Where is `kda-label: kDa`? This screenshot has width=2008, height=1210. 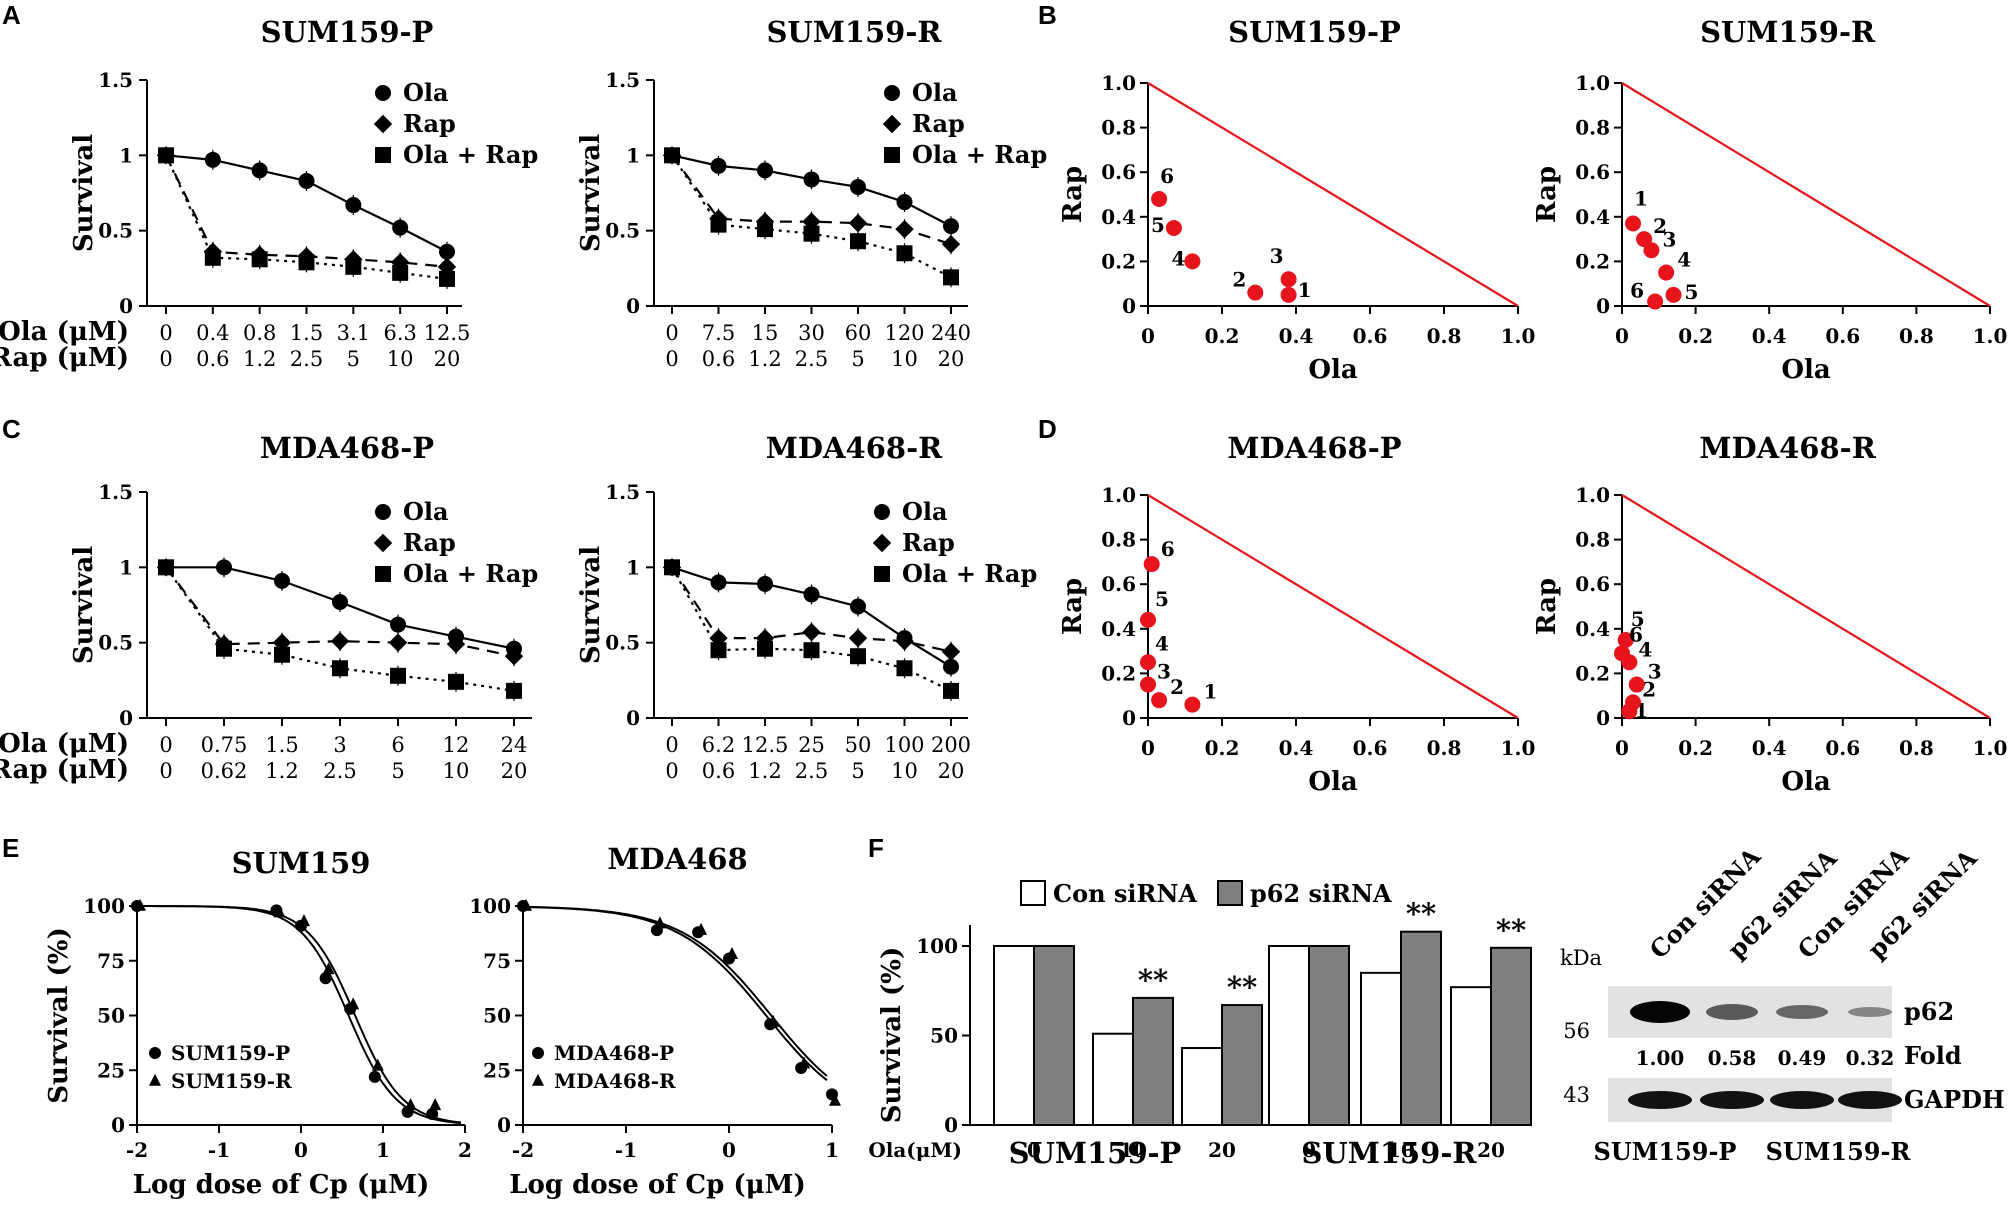 kda-label: kDa is located at coordinates (1581, 958).